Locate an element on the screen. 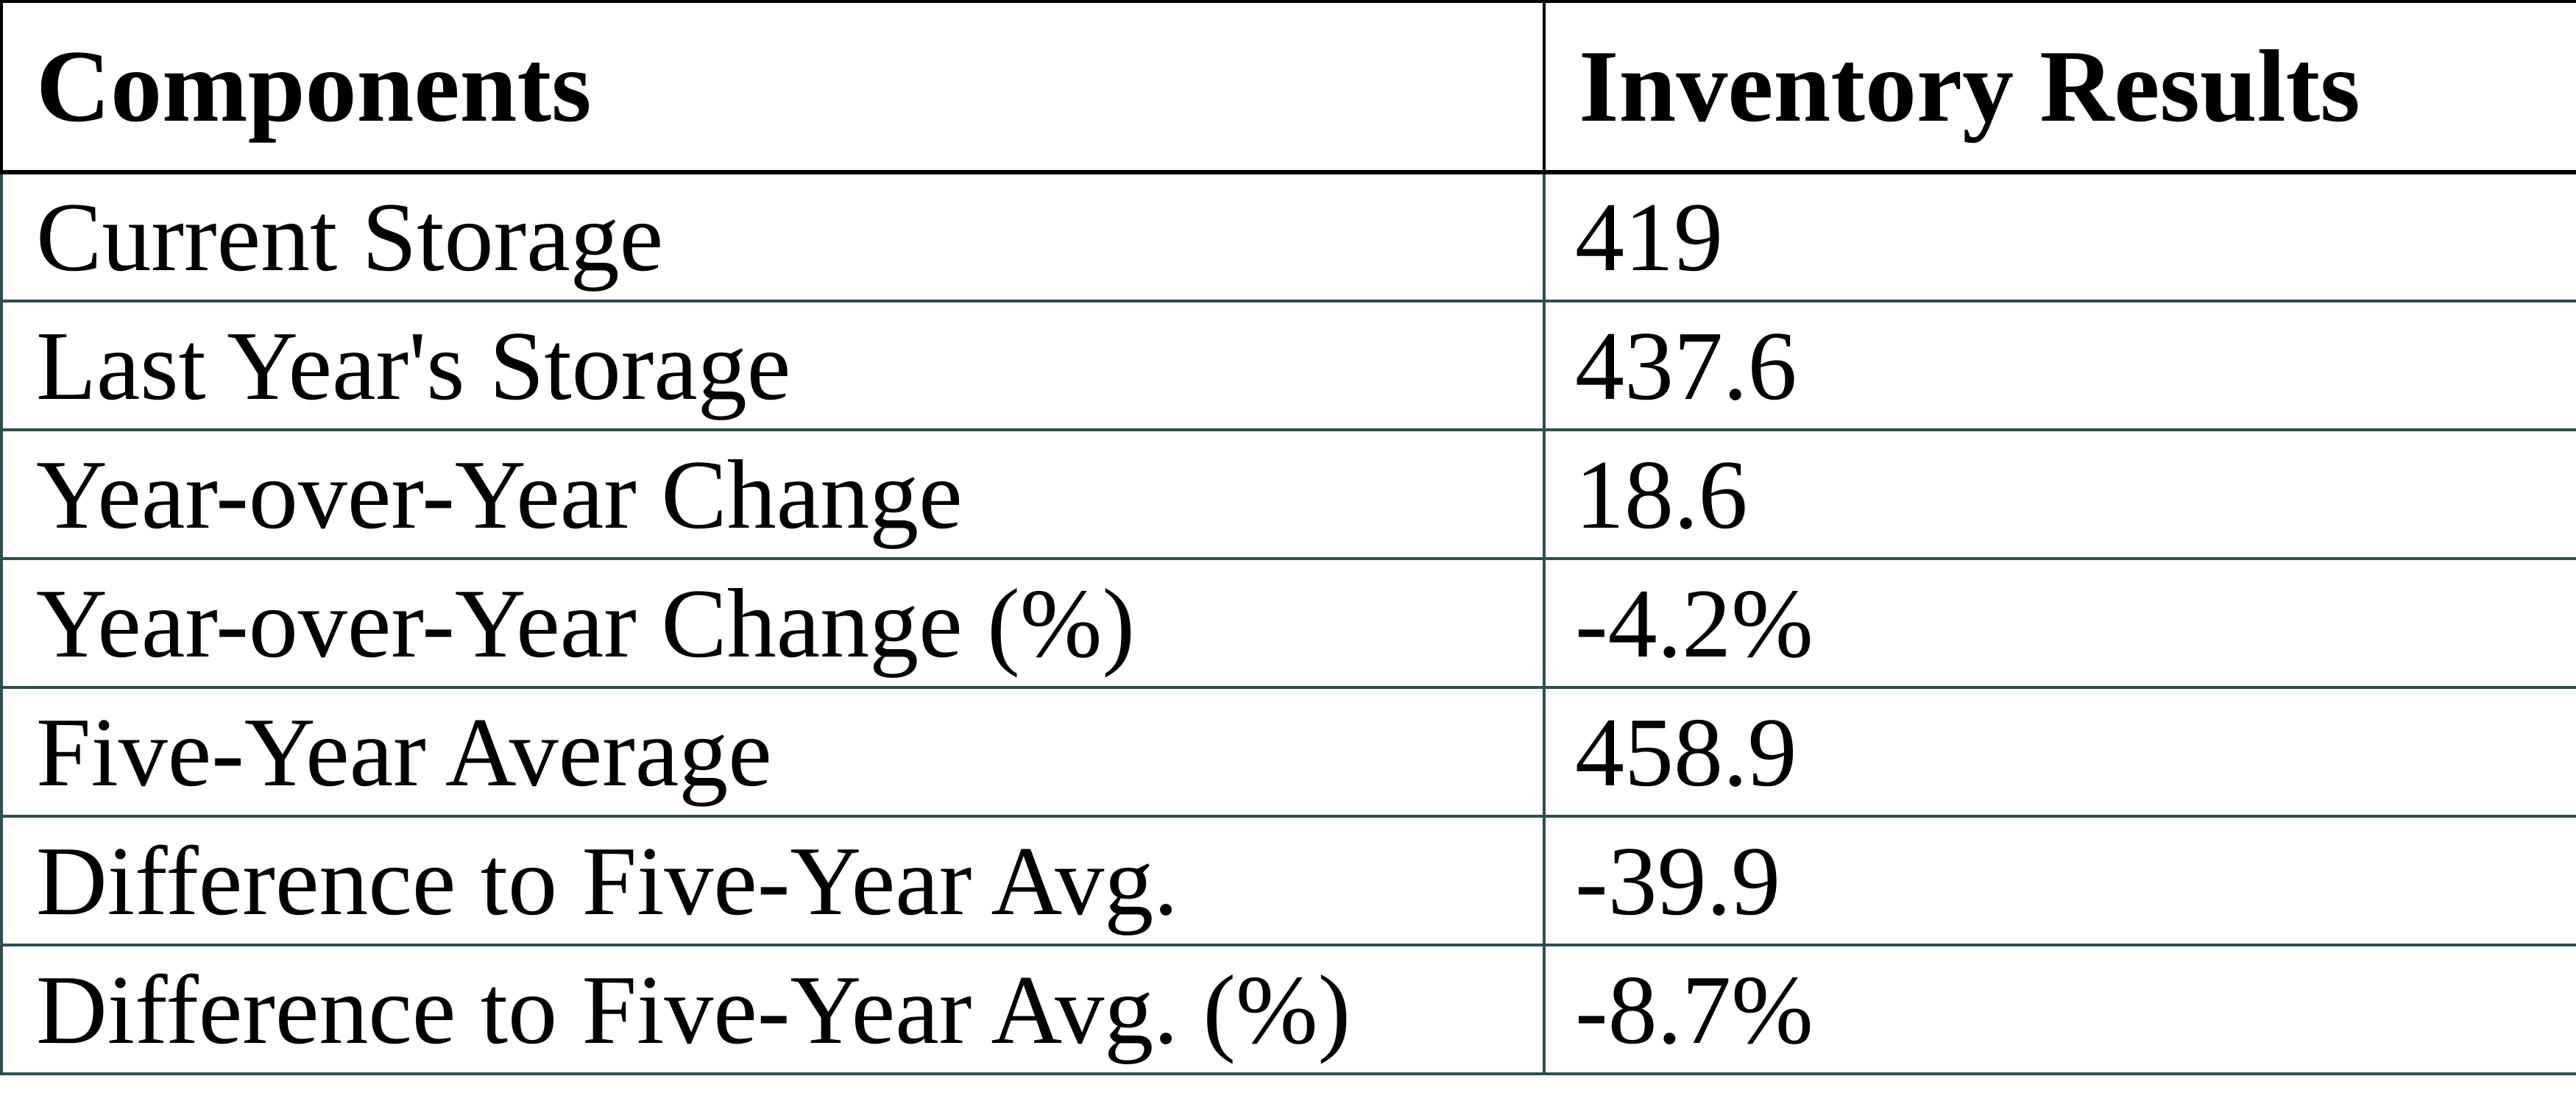 This screenshot has width=2576, height=1104. table-row: Five-Year Average 458.9 is located at coordinates (1288, 752).